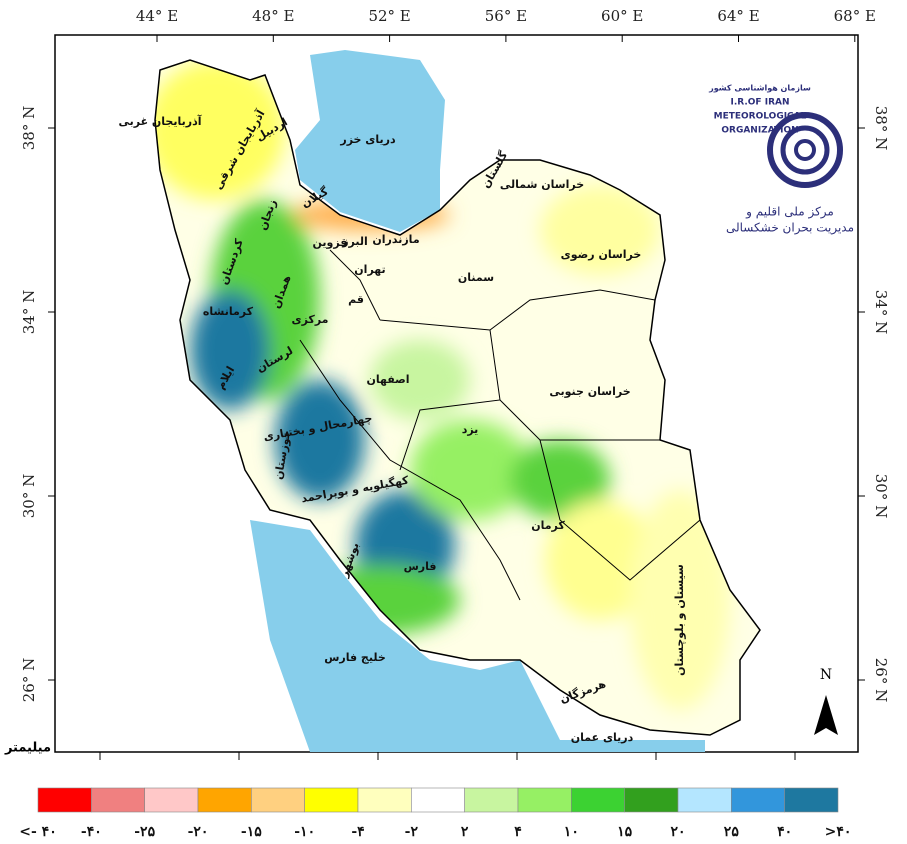 This screenshot has width=907, height=844. Describe the element at coordinates (389, 16) in the screenshot. I see `lon-label: 52° E` at that location.